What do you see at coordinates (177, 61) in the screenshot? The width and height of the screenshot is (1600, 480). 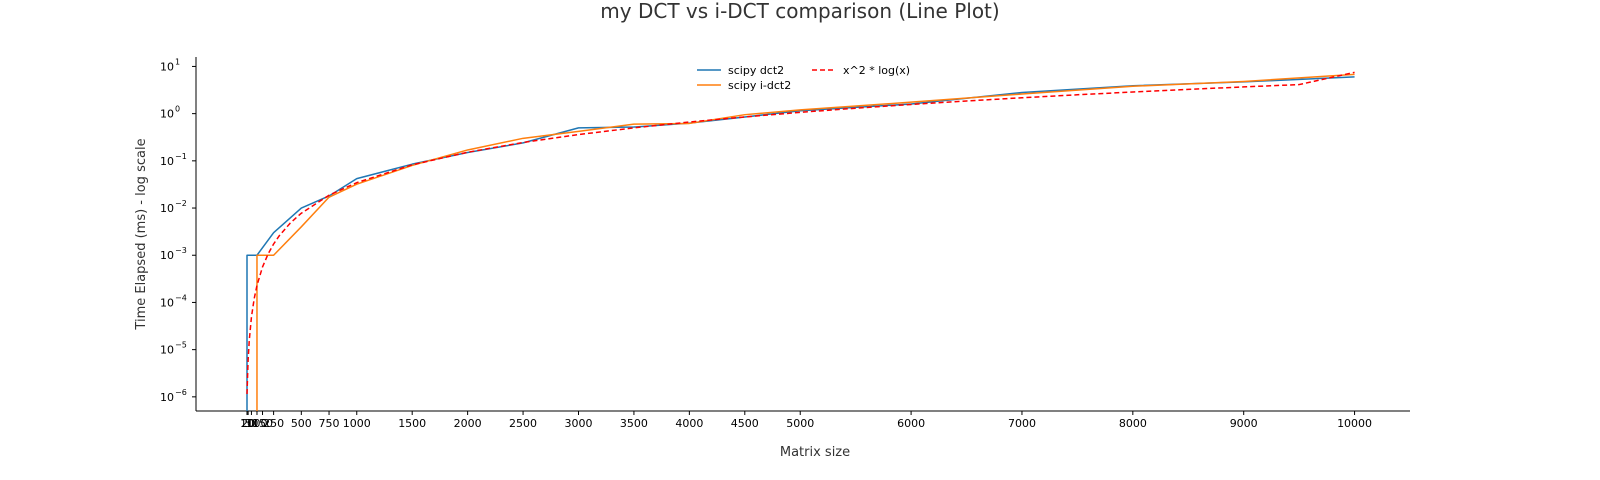 I see `y-tick-exponent: 1` at bounding box center [177, 61].